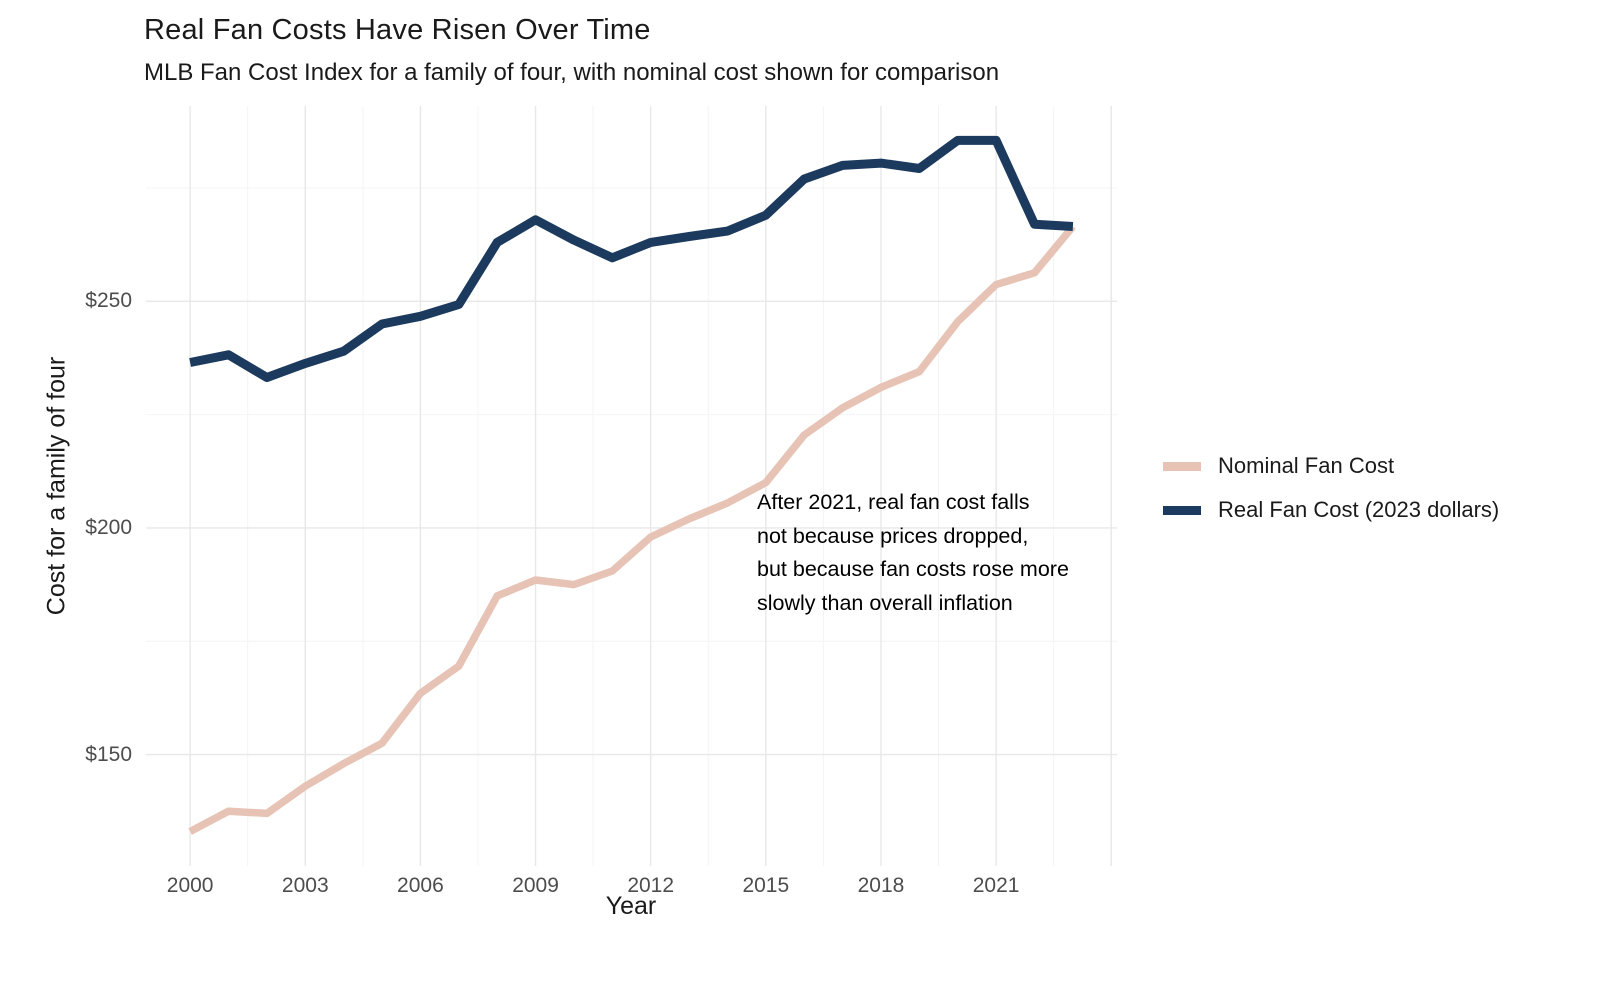  I want to click on x-tick-label: 2009, so click(535, 885).